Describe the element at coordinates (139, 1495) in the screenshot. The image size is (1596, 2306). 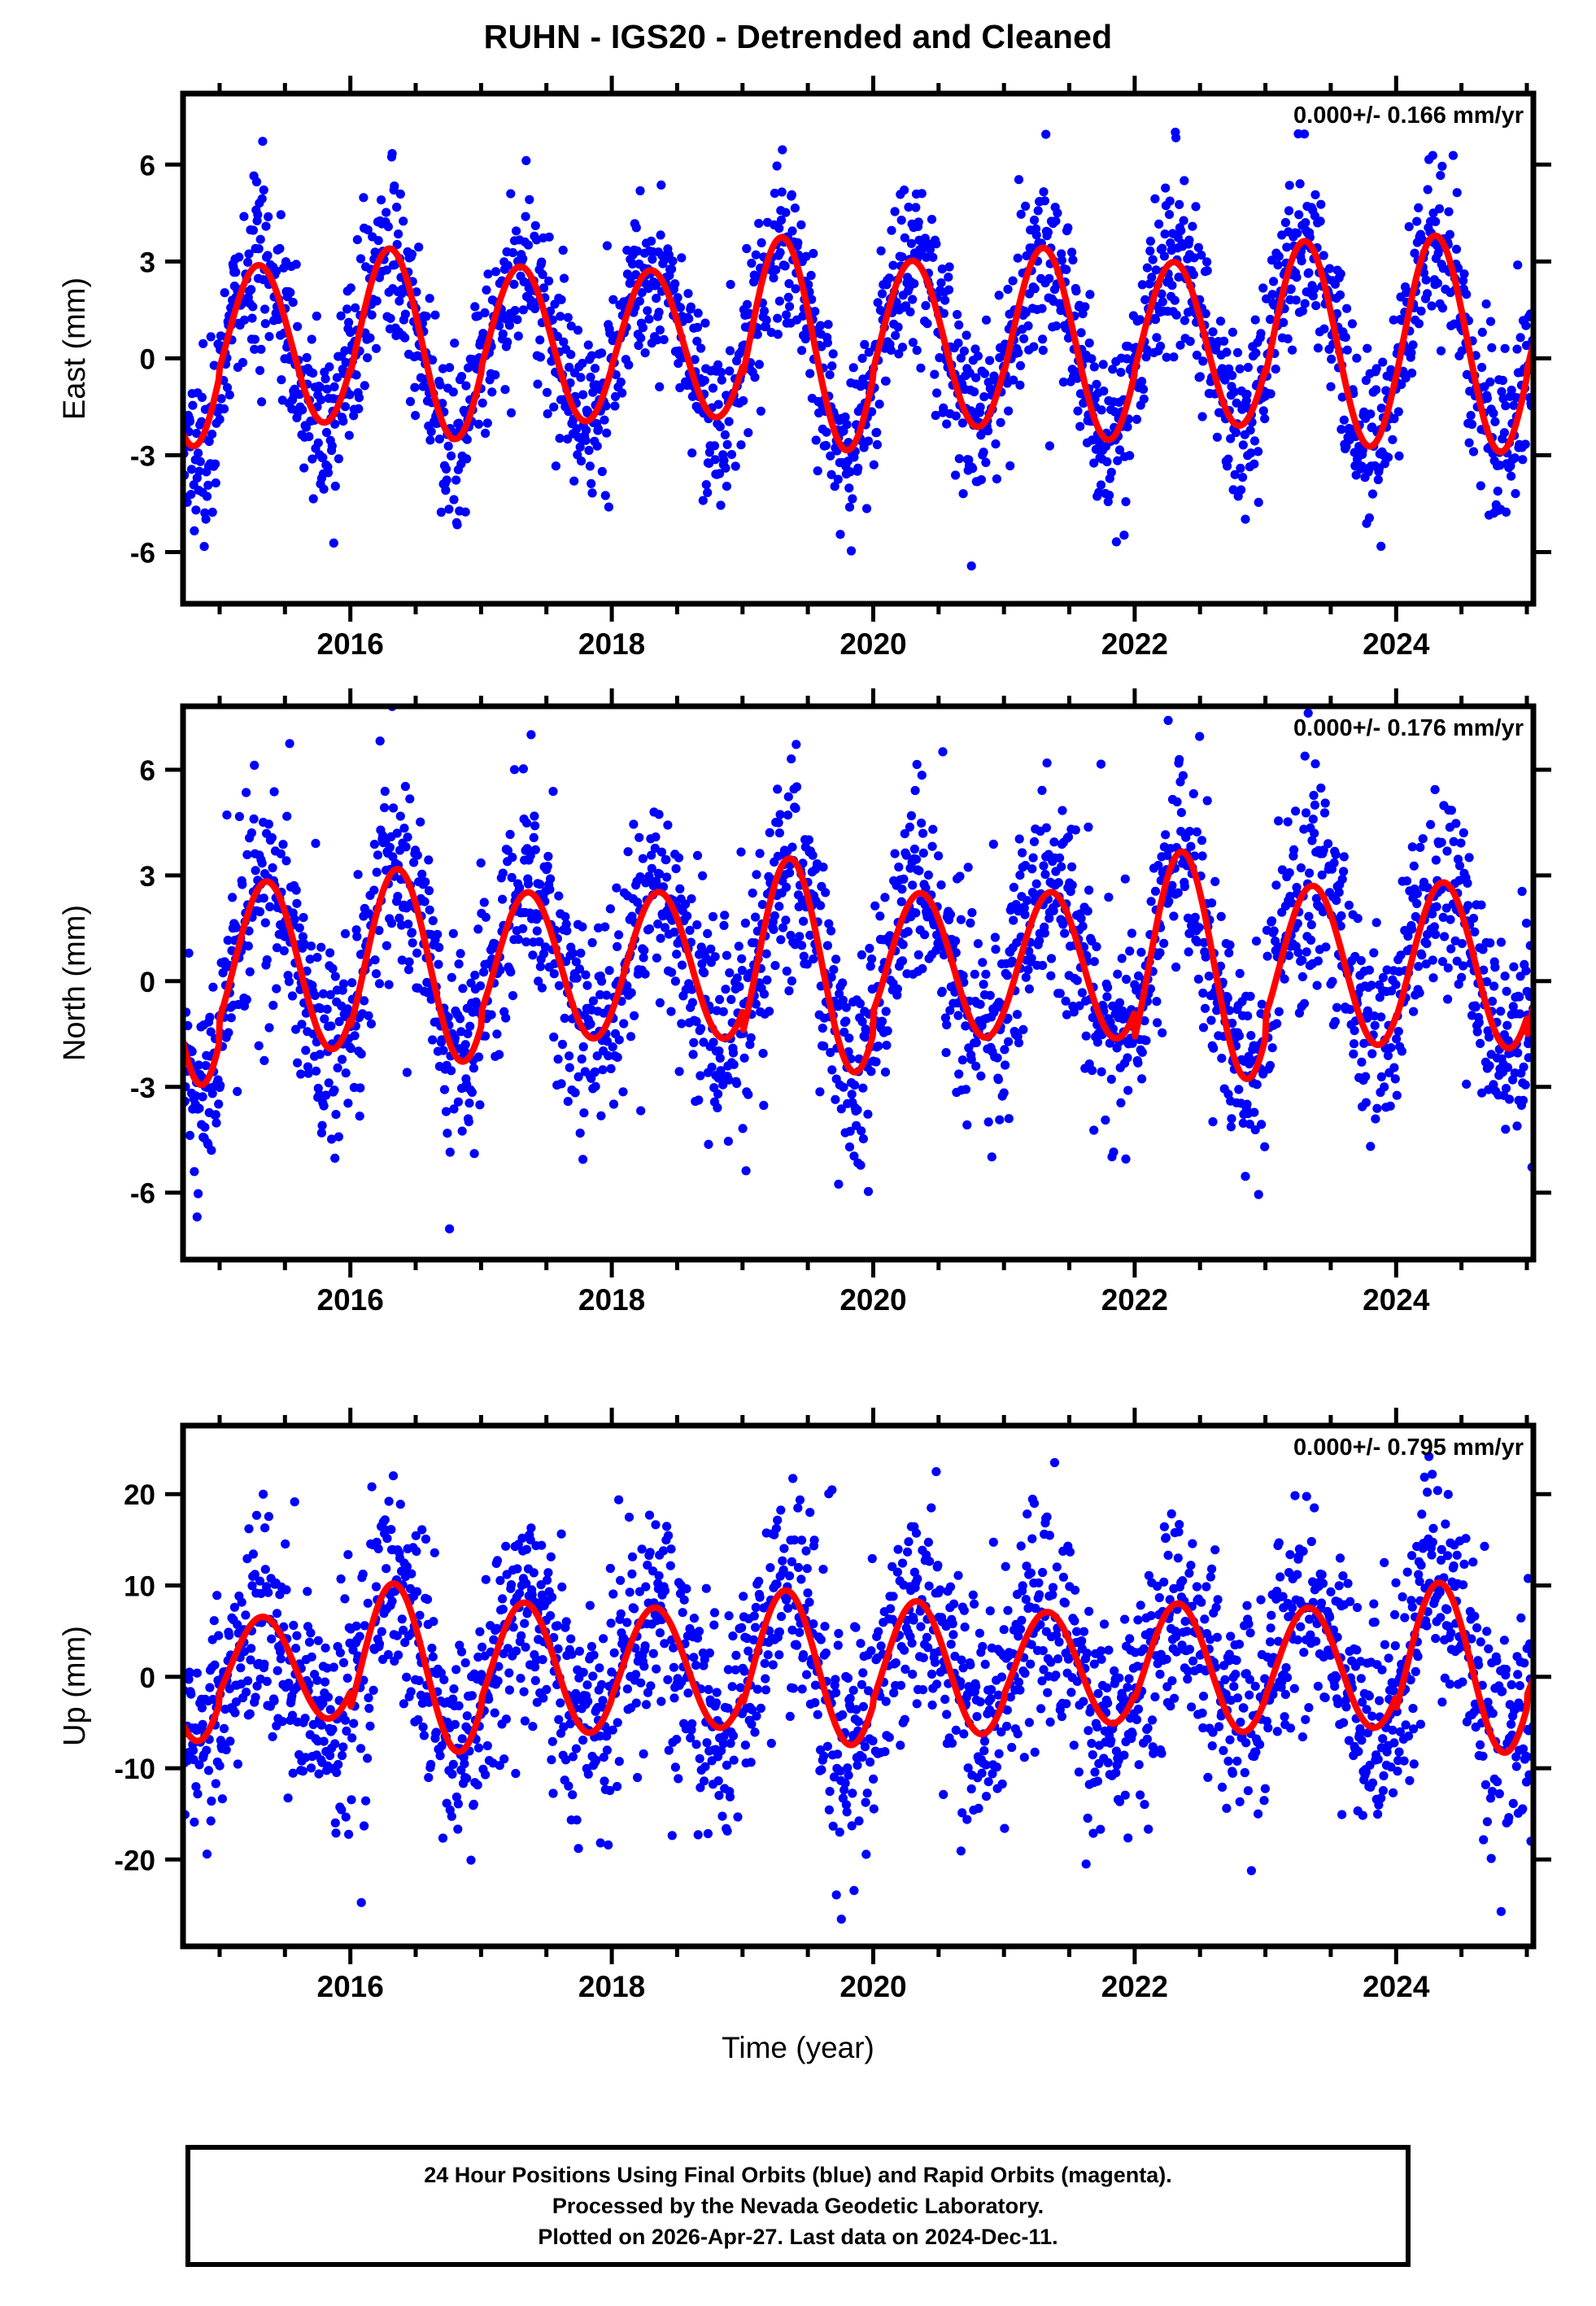
I see `y-tick-label: 20` at that location.